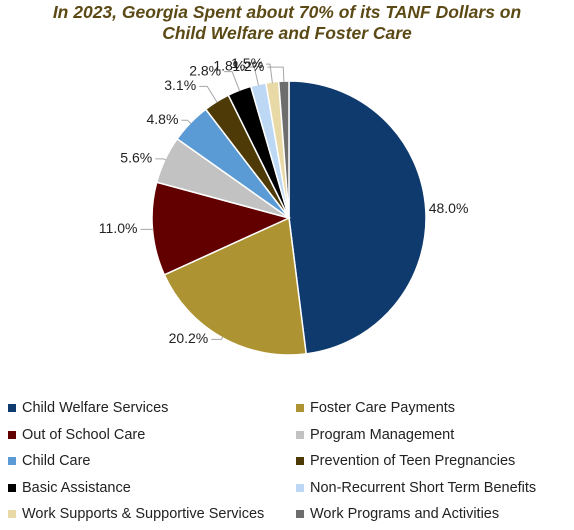 This screenshot has width=574, height=530. I want to click on data-label: 3.1%, so click(180, 85).